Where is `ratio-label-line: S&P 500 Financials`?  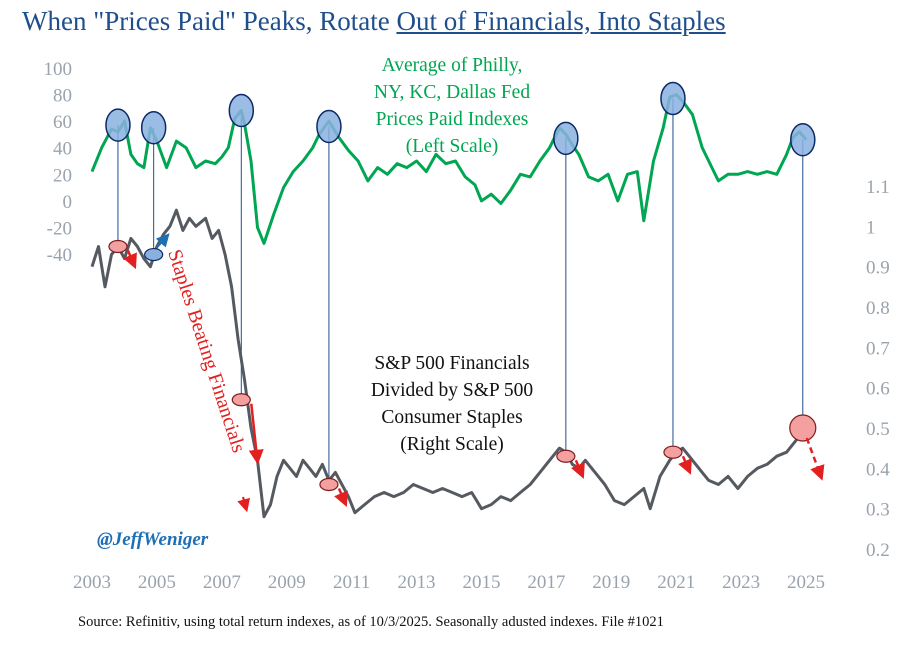
ratio-label-line: S&P 500 Financials is located at coordinates (451, 363).